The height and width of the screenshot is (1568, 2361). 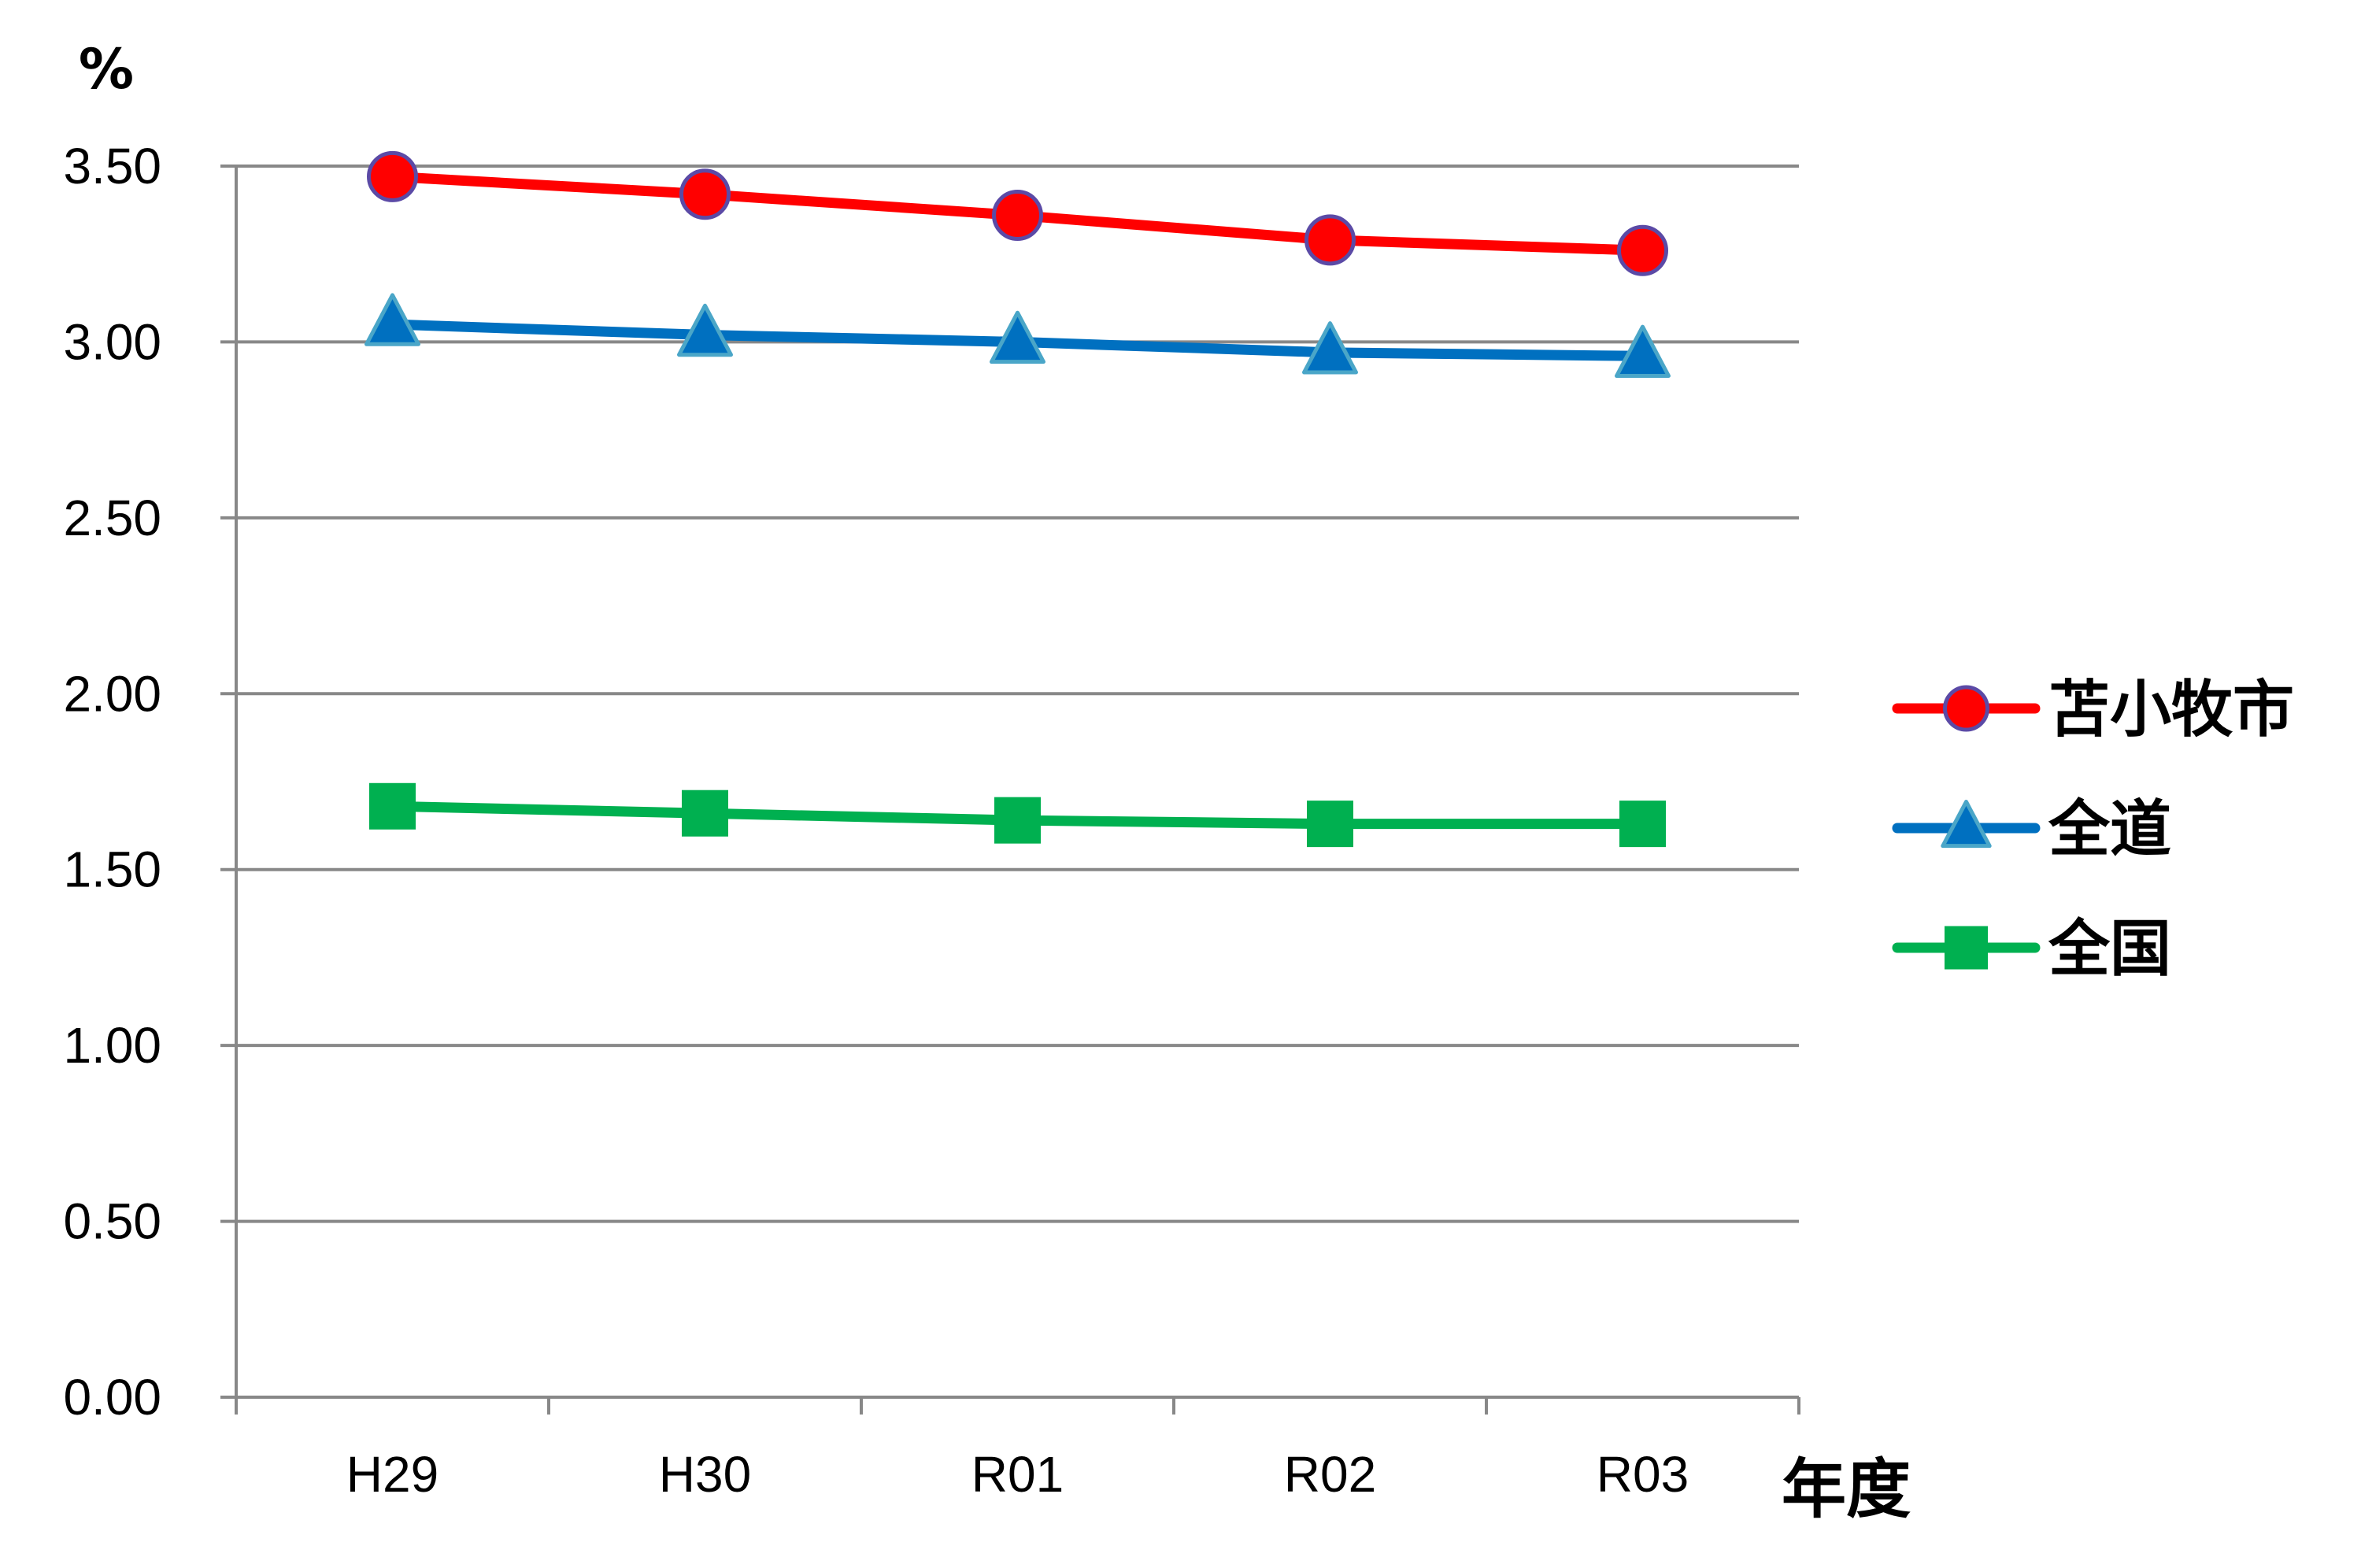 What do you see at coordinates (112, 693) in the screenshot?
I see `y-tick-label: 2.00` at bounding box center [112, 693].